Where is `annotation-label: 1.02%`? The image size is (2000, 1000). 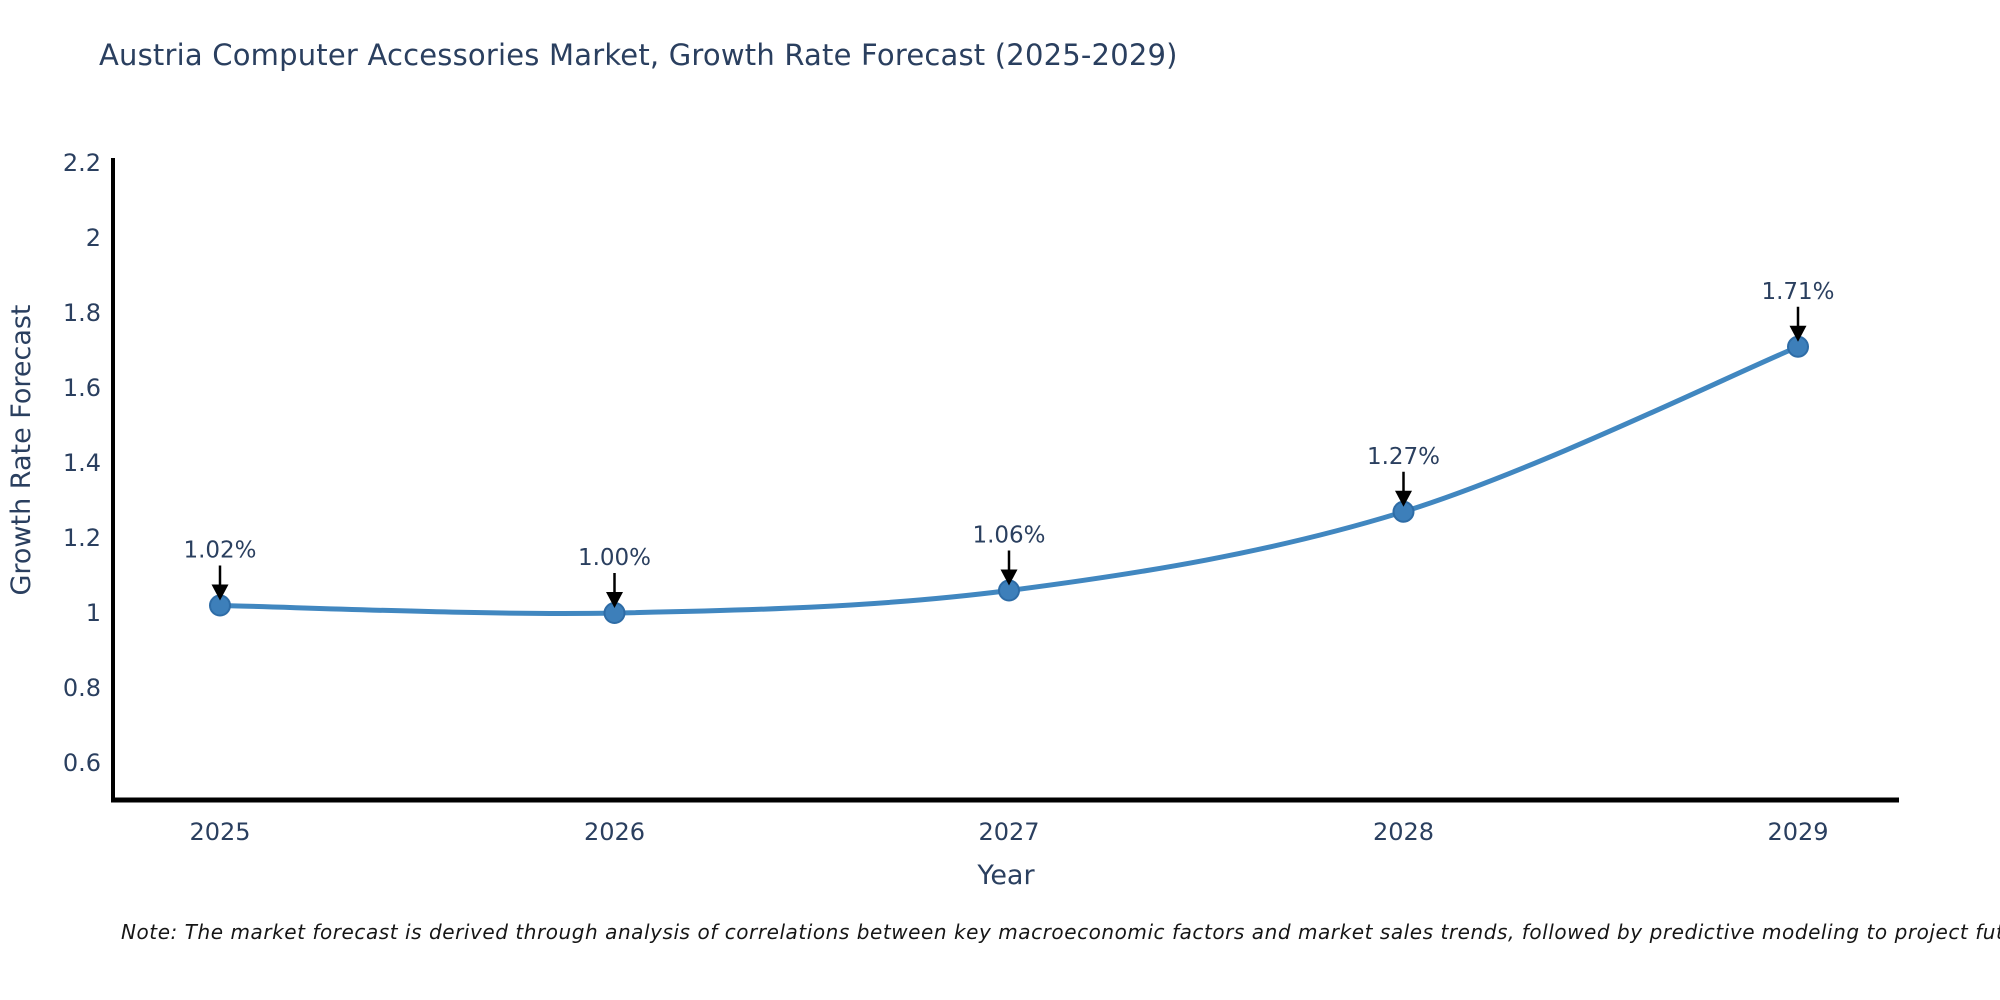
annotation-label: 1.02% is located at coordinates (219, 551).